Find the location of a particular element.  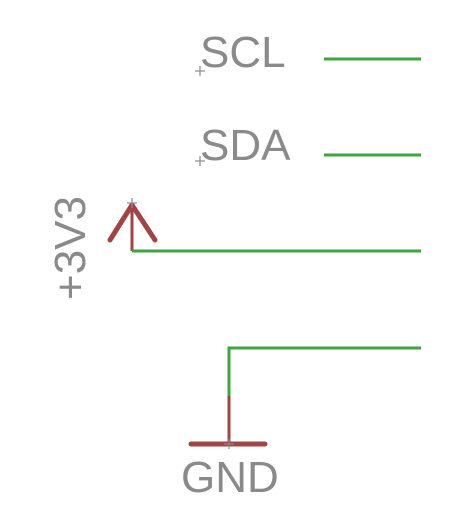

vcc-label: +3V3 is located at coordinates (70, 248).